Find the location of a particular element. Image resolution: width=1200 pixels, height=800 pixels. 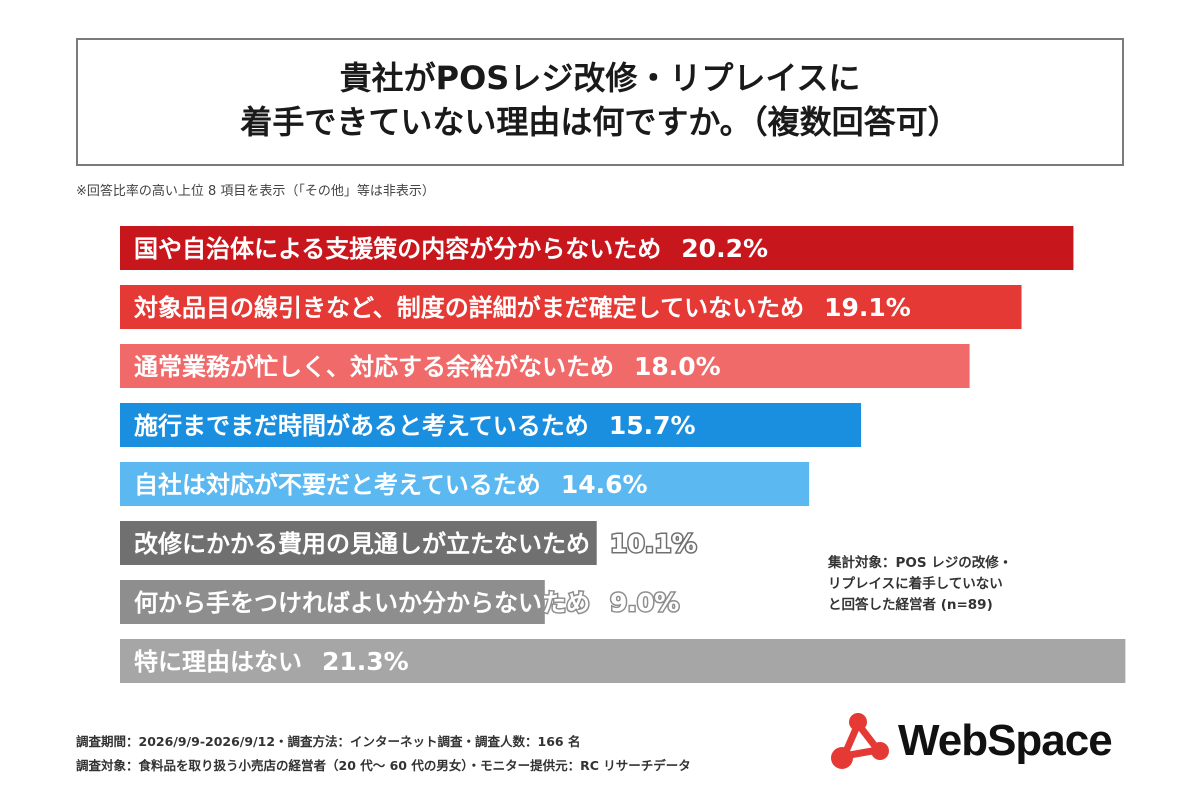

value-label-8: 21.3% is located at coordinates (365, 661).